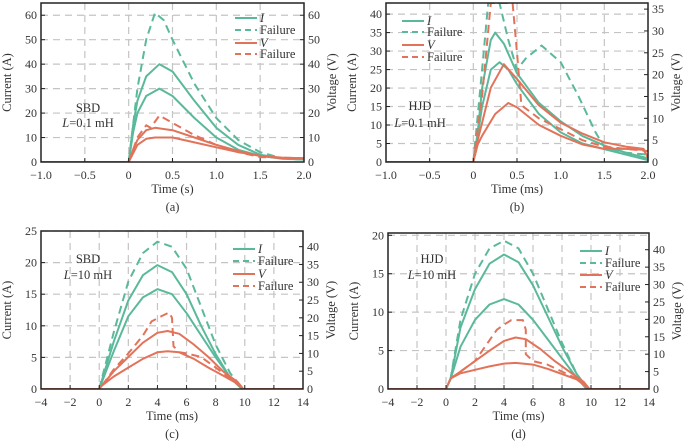  What do you see at coordinates (423, 123) in the screenshot?
I see `inductance-value: =0.1 mH` at bounding box center [423, 123].